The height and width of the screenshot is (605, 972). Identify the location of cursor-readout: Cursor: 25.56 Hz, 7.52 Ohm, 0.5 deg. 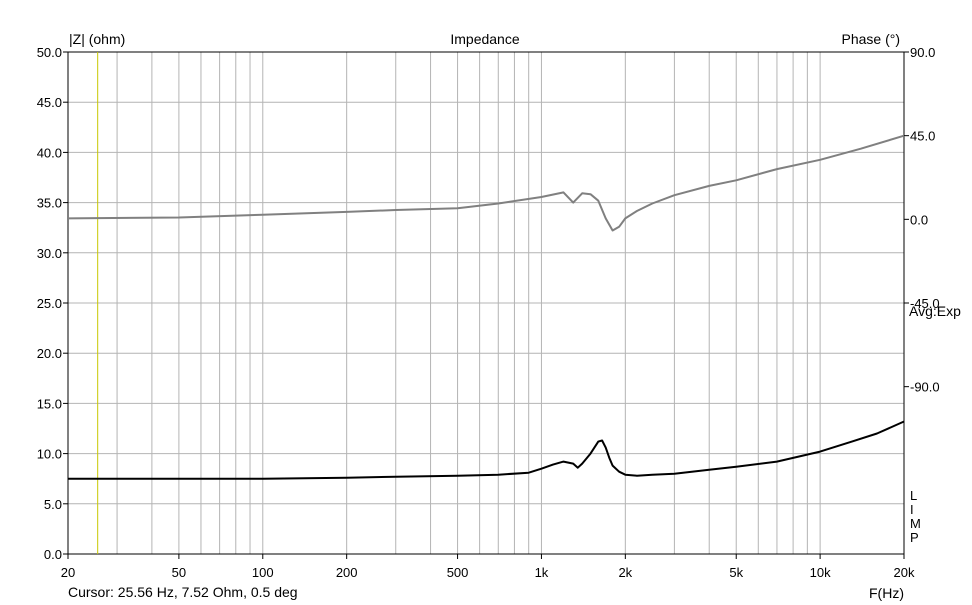
(183, 592).